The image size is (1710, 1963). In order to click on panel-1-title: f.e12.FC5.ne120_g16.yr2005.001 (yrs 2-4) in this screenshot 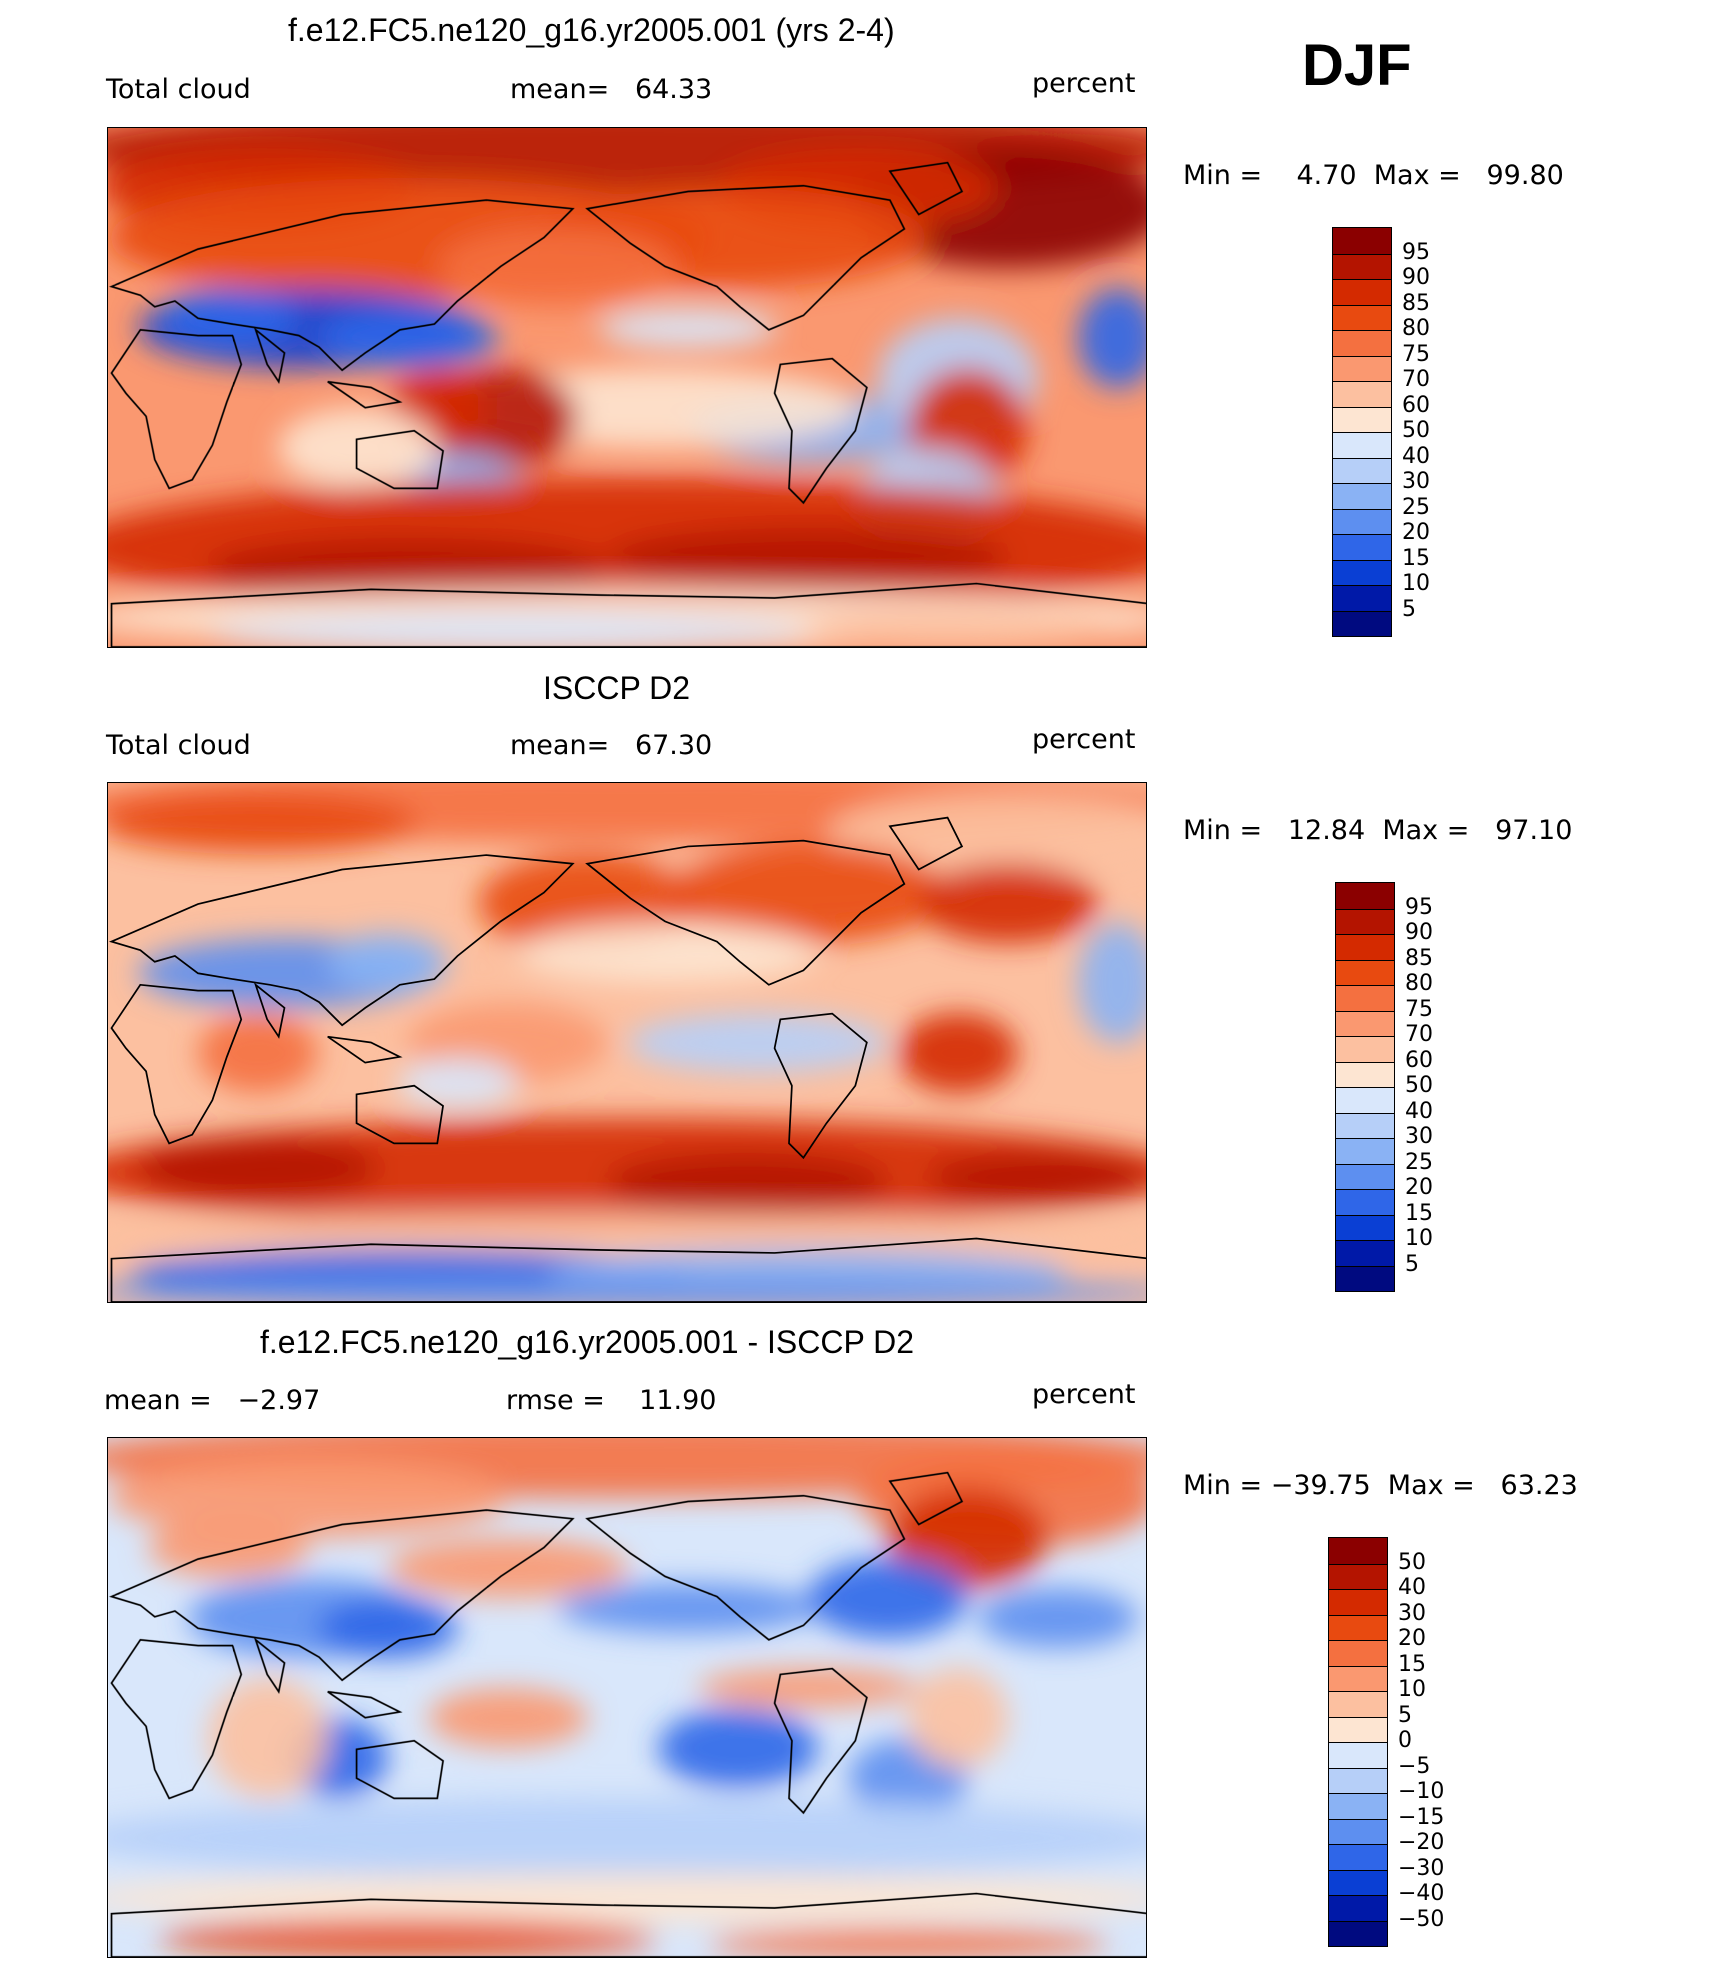, I will do `click(591, 30)`.